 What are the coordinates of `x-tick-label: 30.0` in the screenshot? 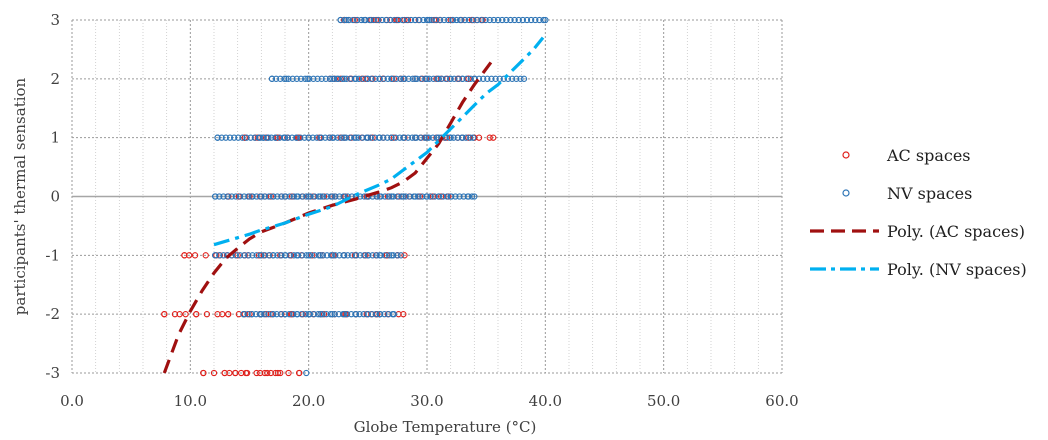 It's located at (426, 401).